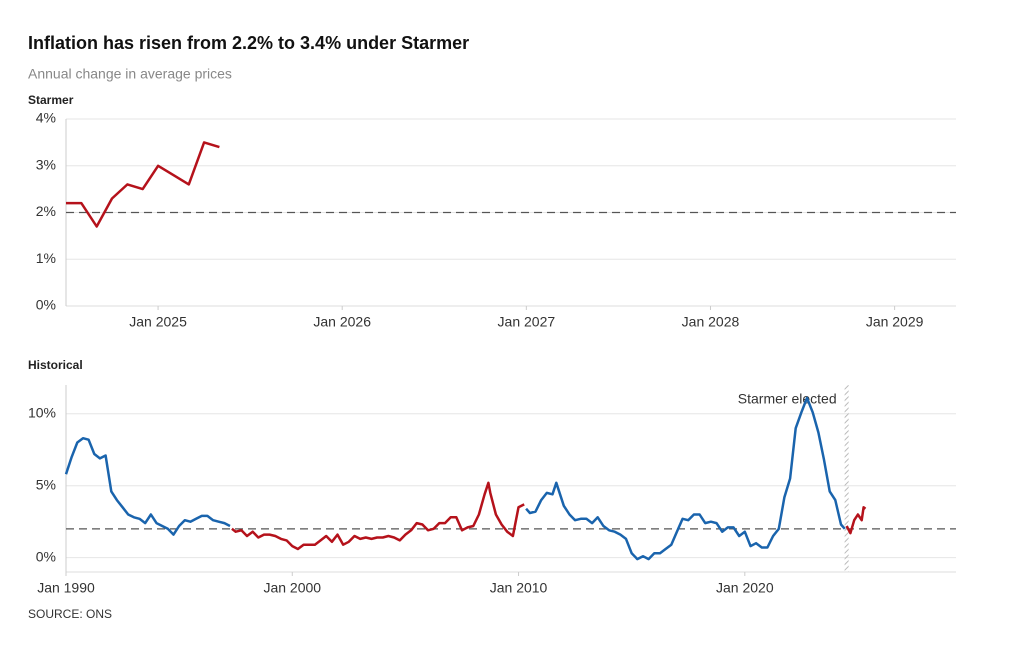 The image size is (1020, 650). I want to click on x-tick-label: Jan 2020, so click(745, 588).